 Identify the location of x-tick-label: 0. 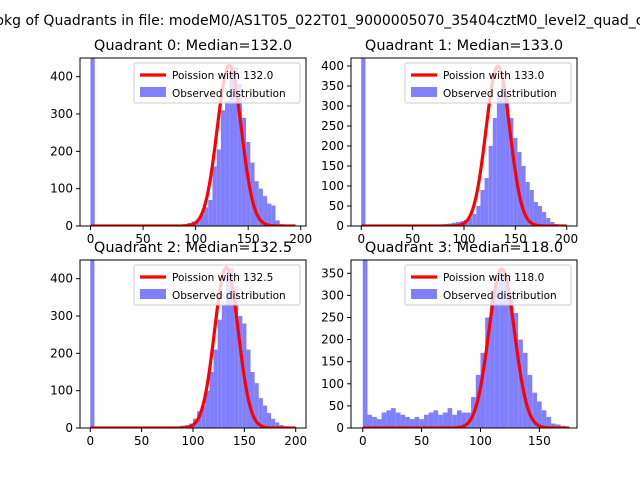
(91, 239).